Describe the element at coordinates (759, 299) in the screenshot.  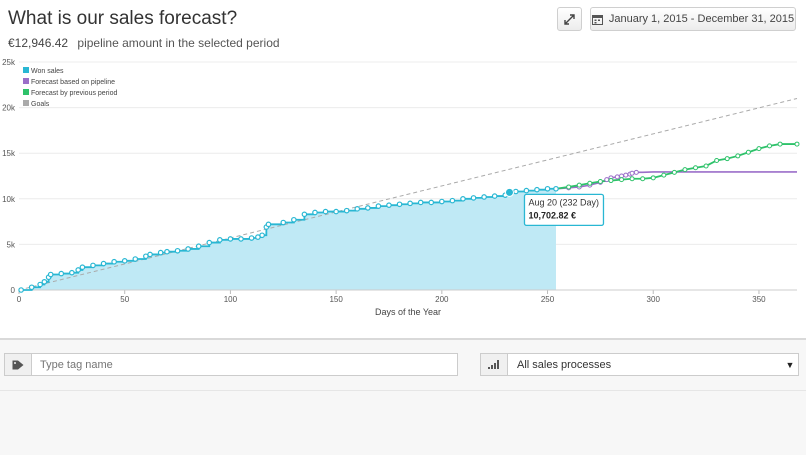
I see `x-tick-label: 350` at that location.